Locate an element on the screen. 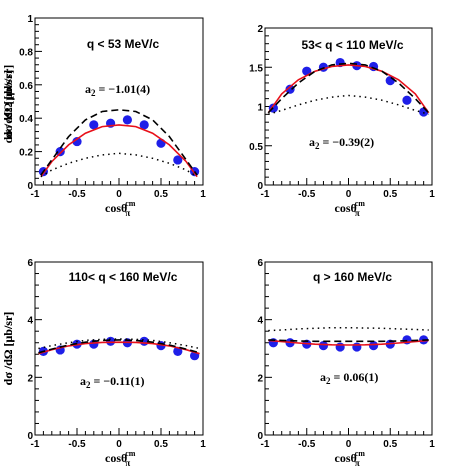 This screenshot has height=469, width=460. panel-title: 53< q < 110 MeV/c is located at coordinates (352, 45).